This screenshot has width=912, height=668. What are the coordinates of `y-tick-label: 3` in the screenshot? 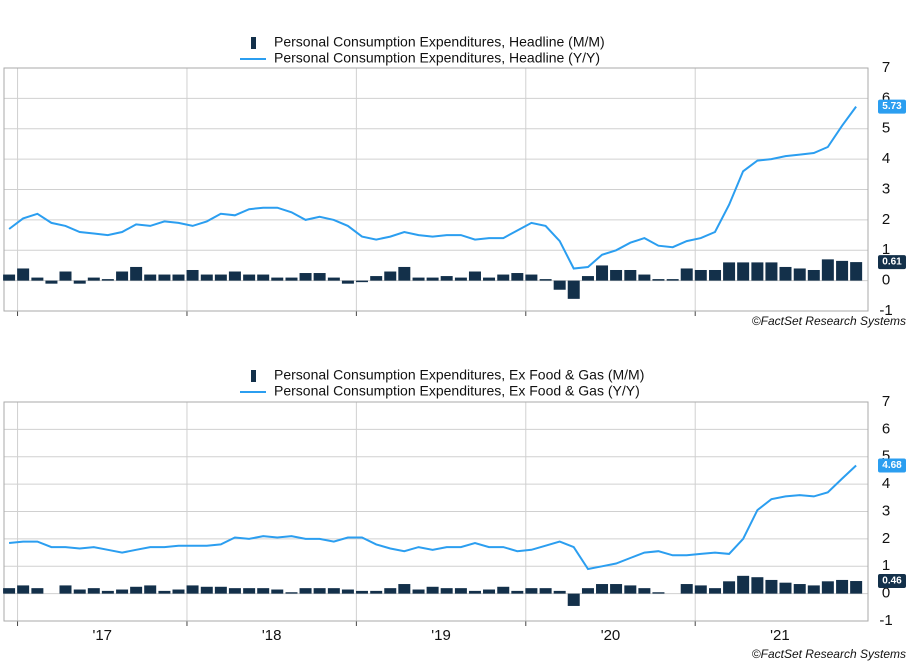 It's located at (886, 188).